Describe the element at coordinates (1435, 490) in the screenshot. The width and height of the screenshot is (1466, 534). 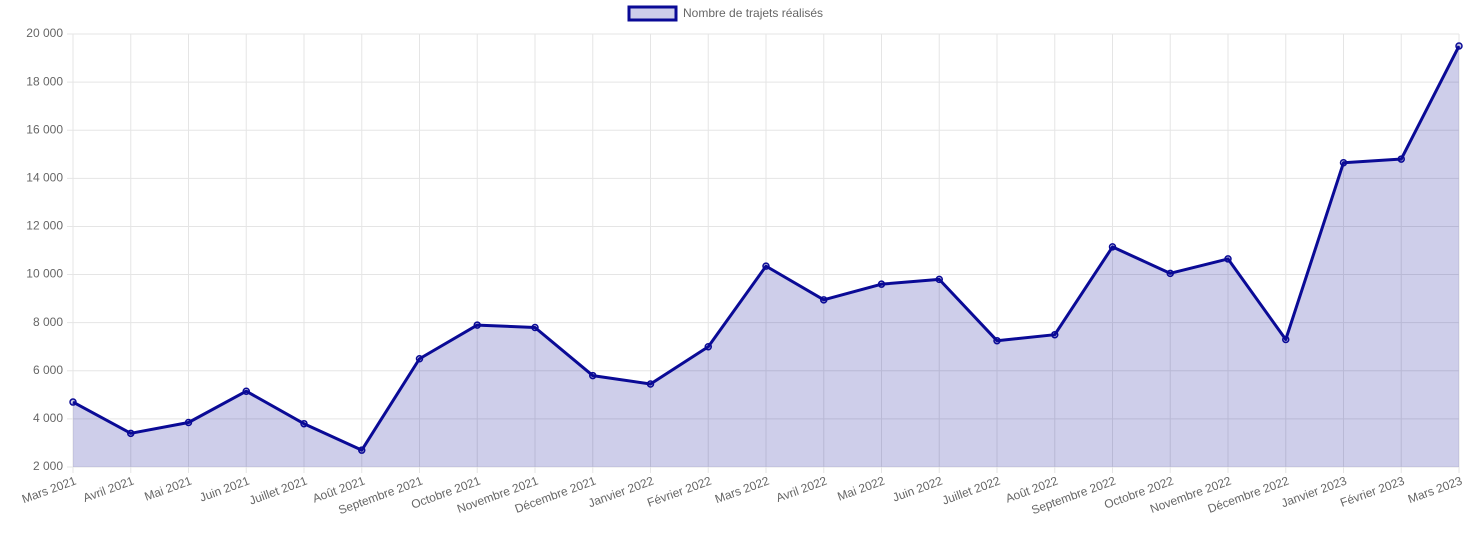
I see `x-tick-label: Mars 2023` at that location.